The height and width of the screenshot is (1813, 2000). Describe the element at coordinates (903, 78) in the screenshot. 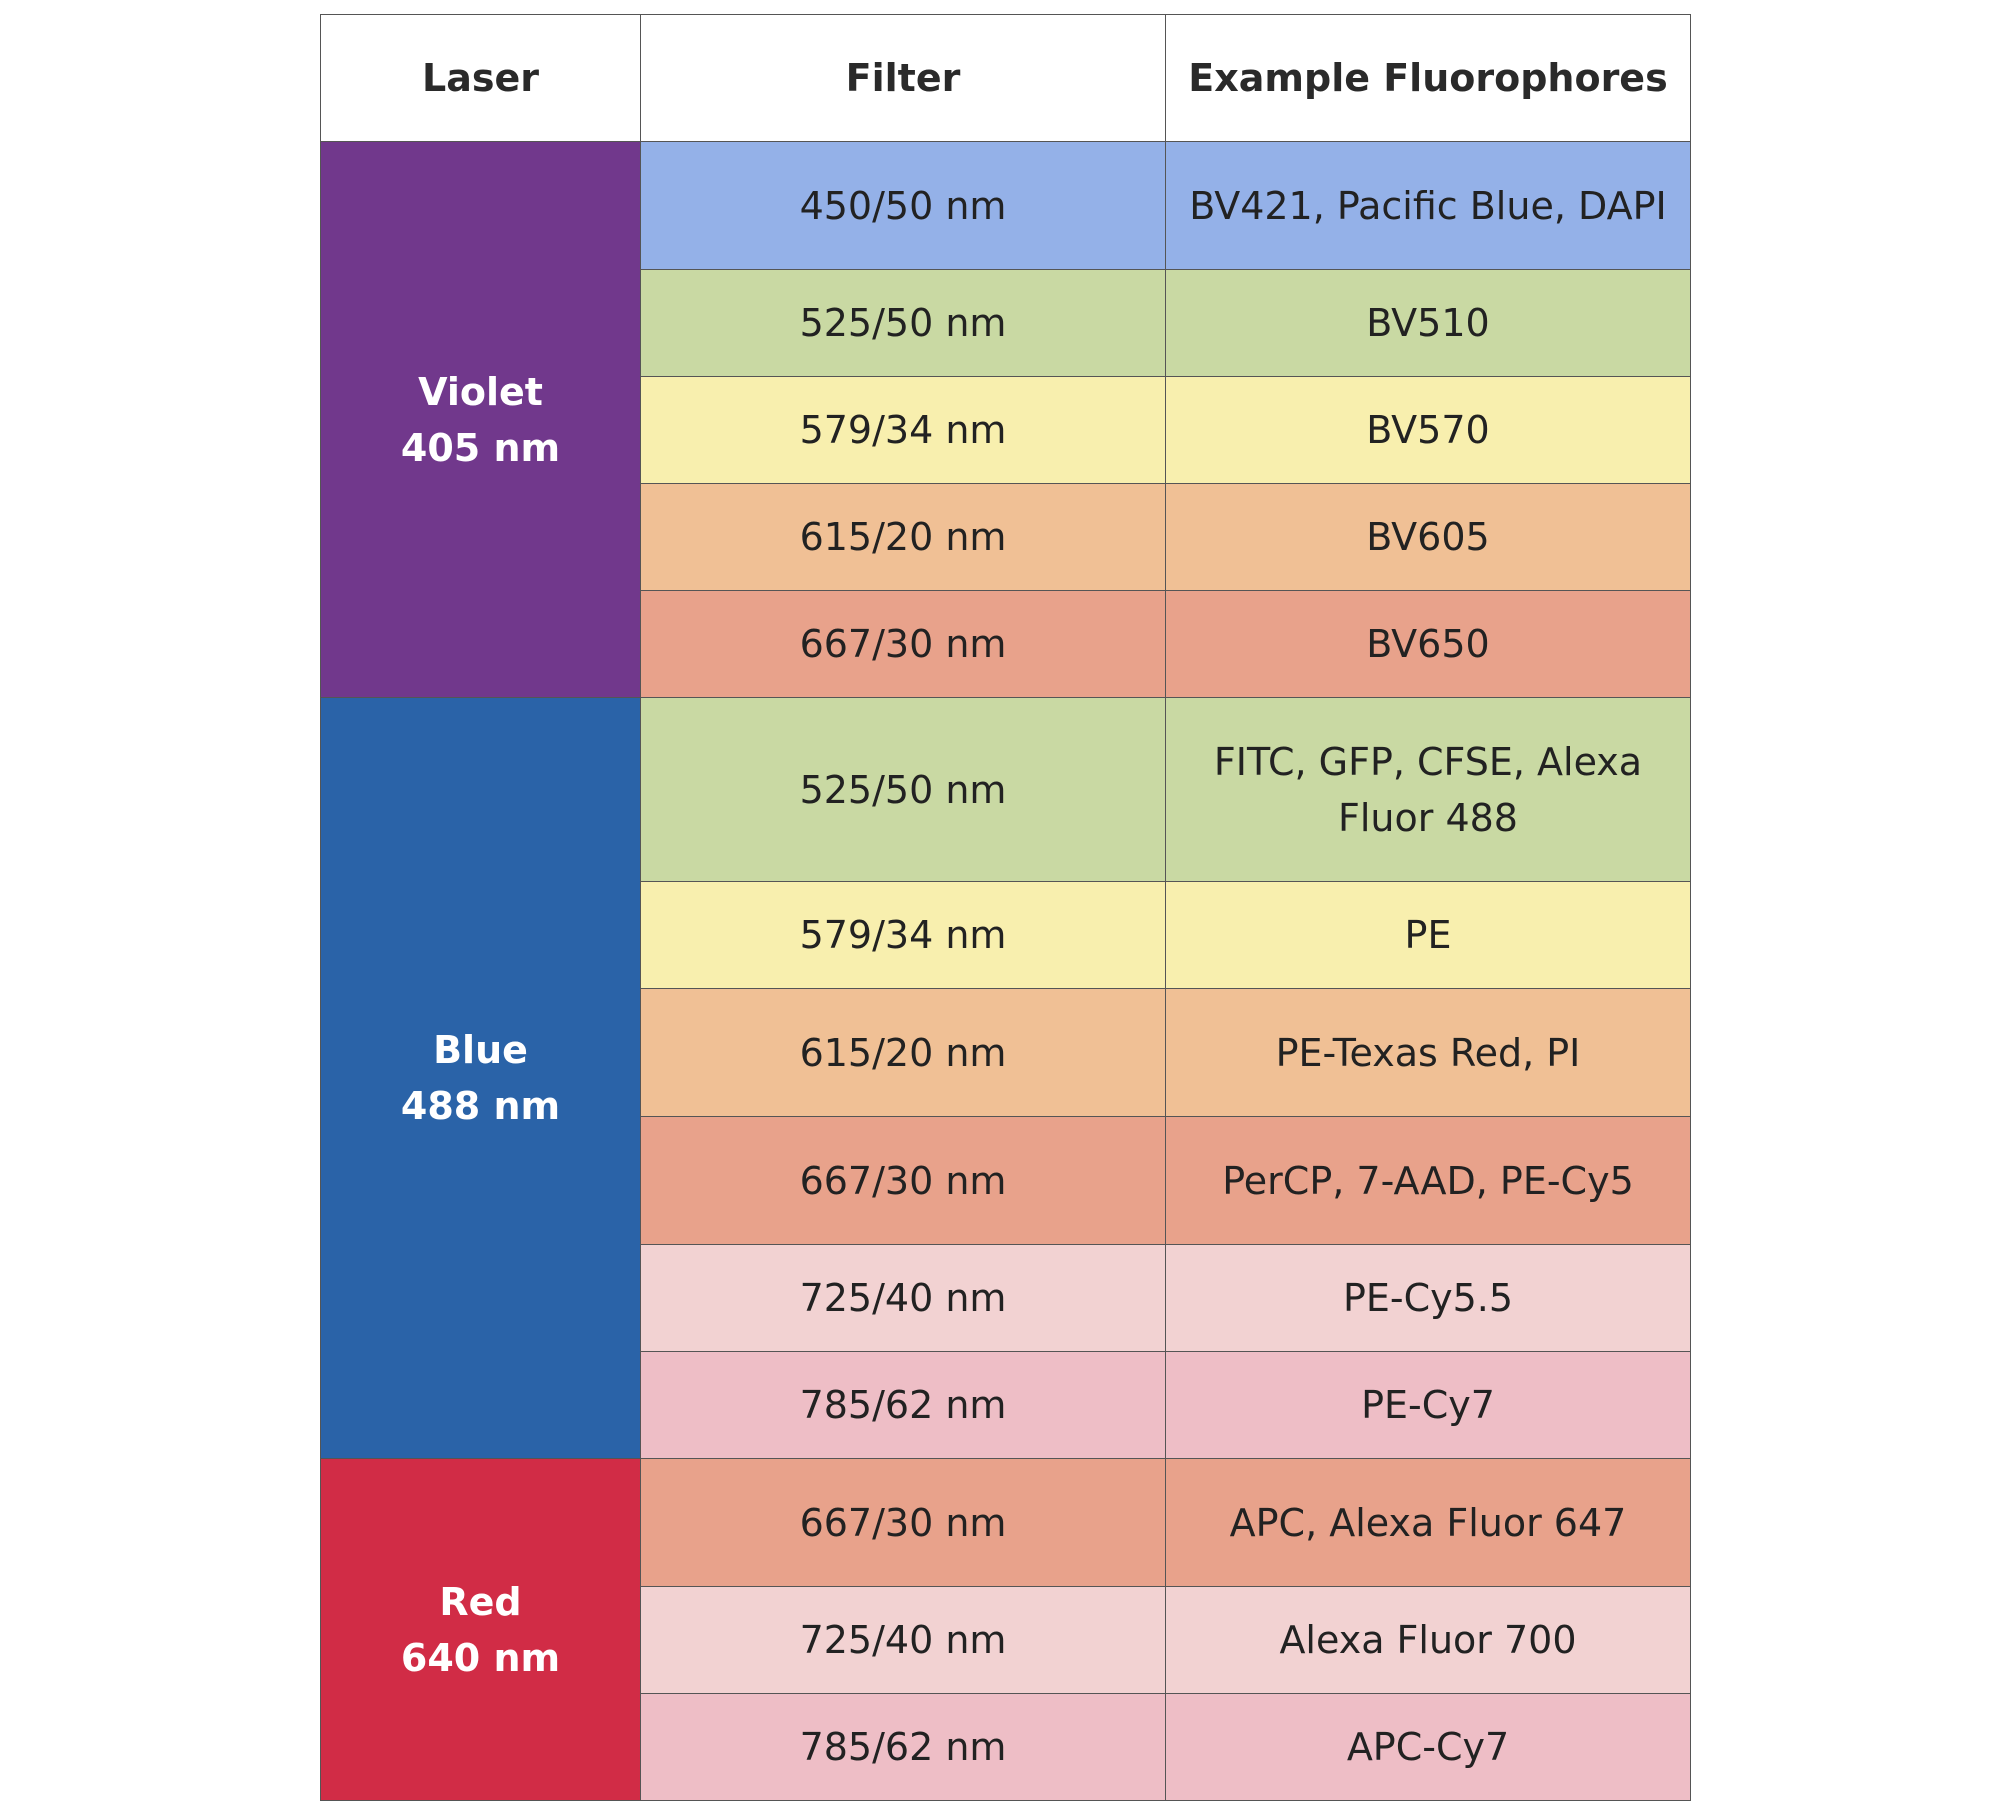

I see `header-filter: Filter` at that location.